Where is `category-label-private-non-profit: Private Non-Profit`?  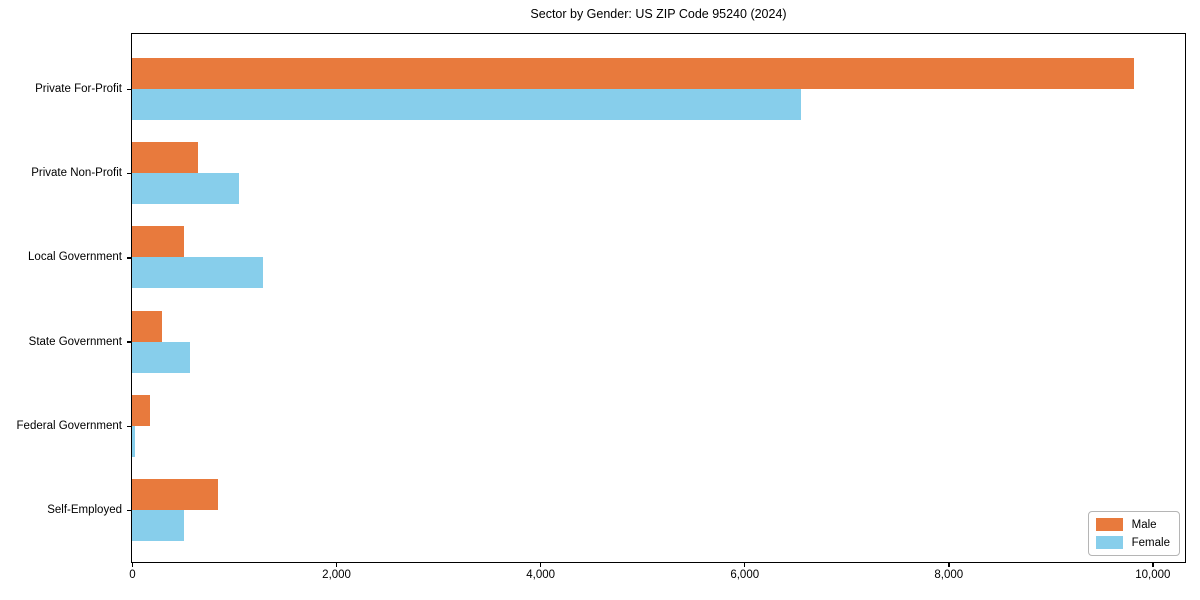
category-label-private-non-profit: Private Non-Profit is located at coordinates (76, 173).